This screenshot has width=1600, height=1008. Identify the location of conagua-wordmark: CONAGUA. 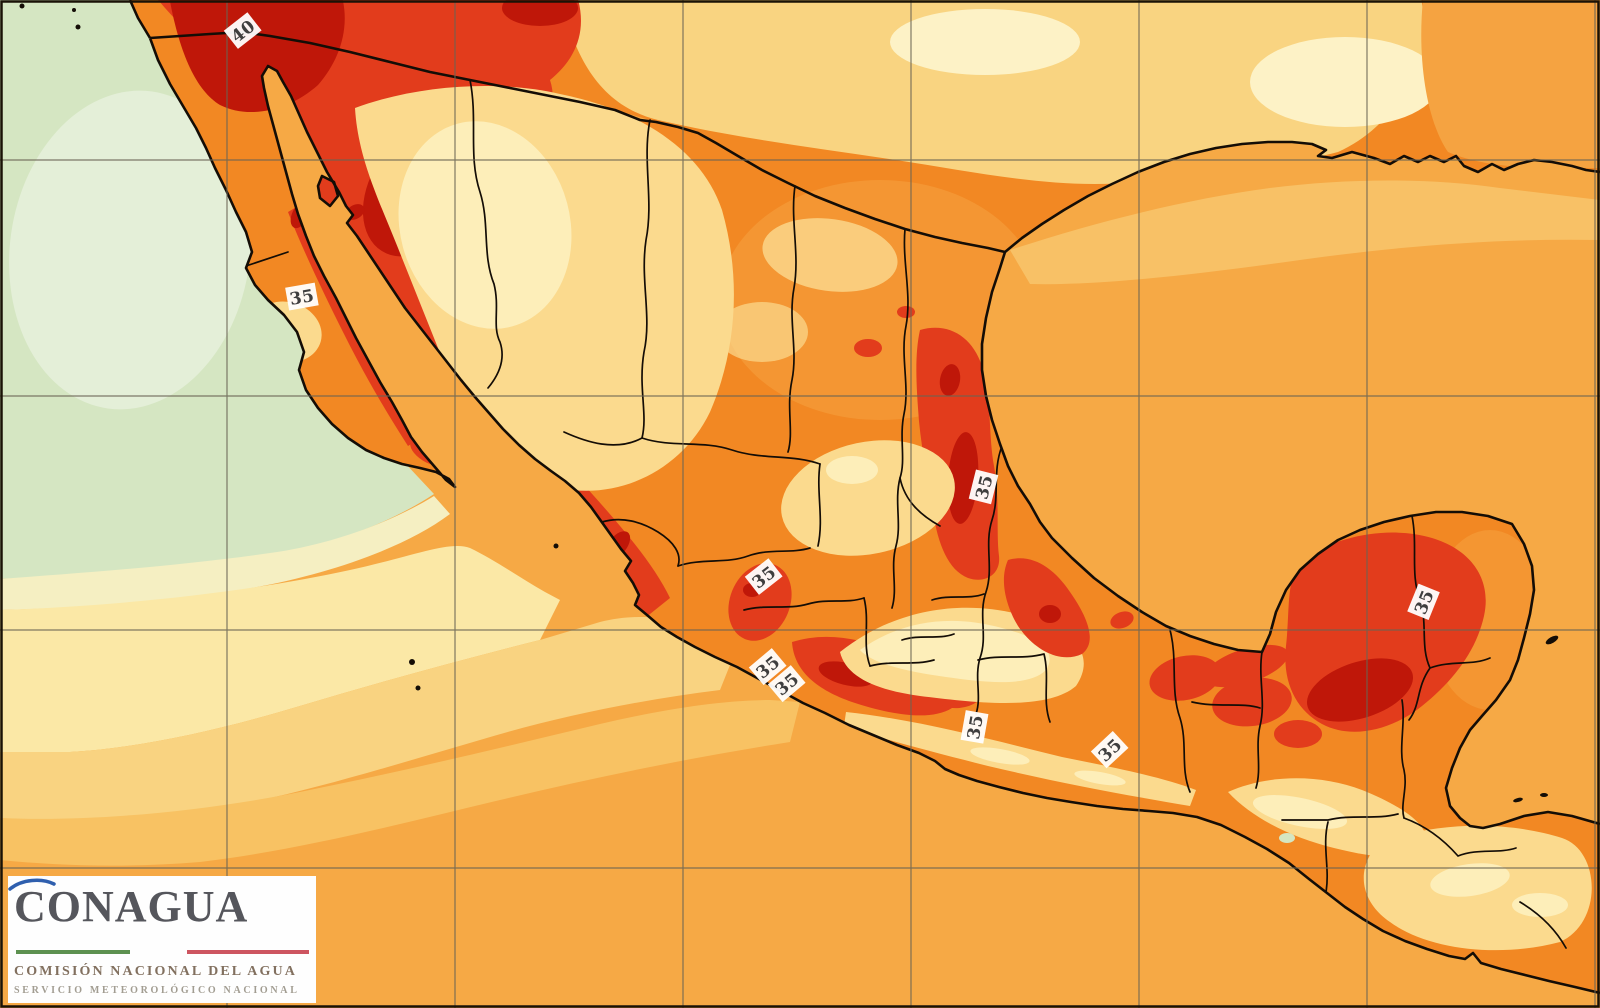
(131, 906).